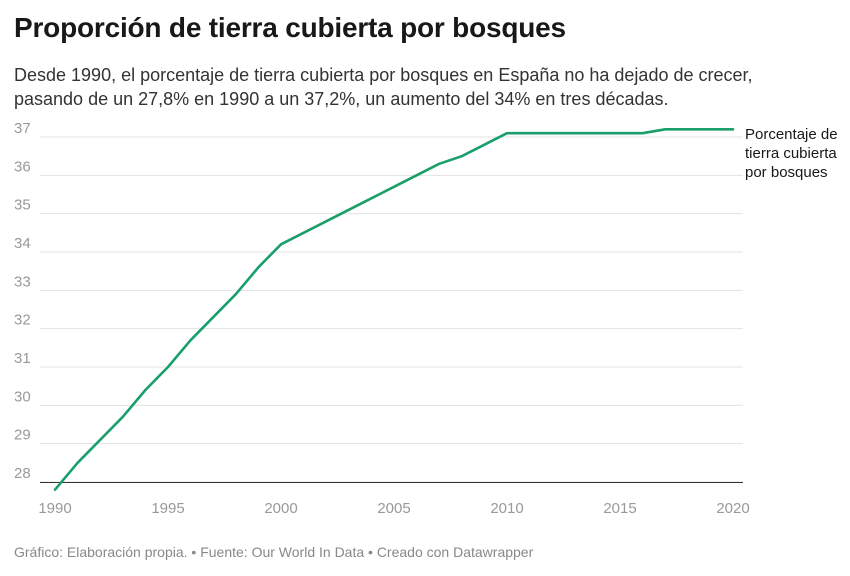 The width and height of the screenshot is (850, 576). I want to click on y-tick-label: 37, so click(22, 128).